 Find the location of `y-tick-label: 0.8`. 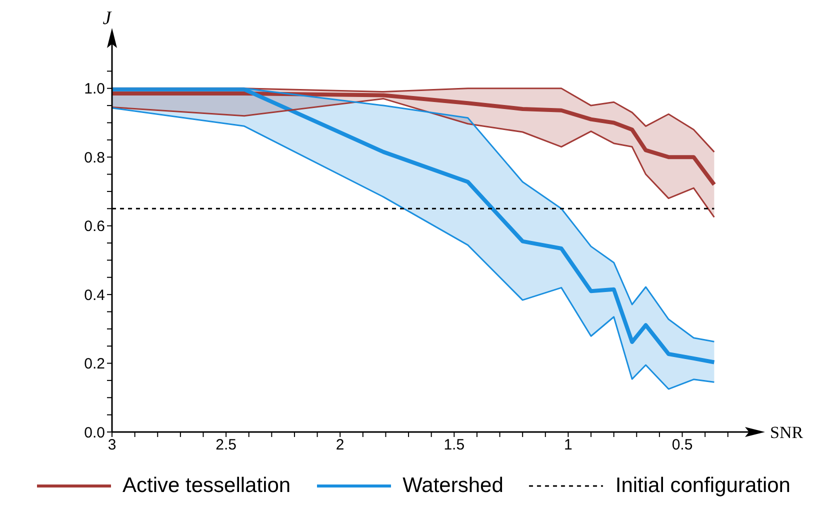

y-tick-label: 0.8 is located at coordinates (94, 157).